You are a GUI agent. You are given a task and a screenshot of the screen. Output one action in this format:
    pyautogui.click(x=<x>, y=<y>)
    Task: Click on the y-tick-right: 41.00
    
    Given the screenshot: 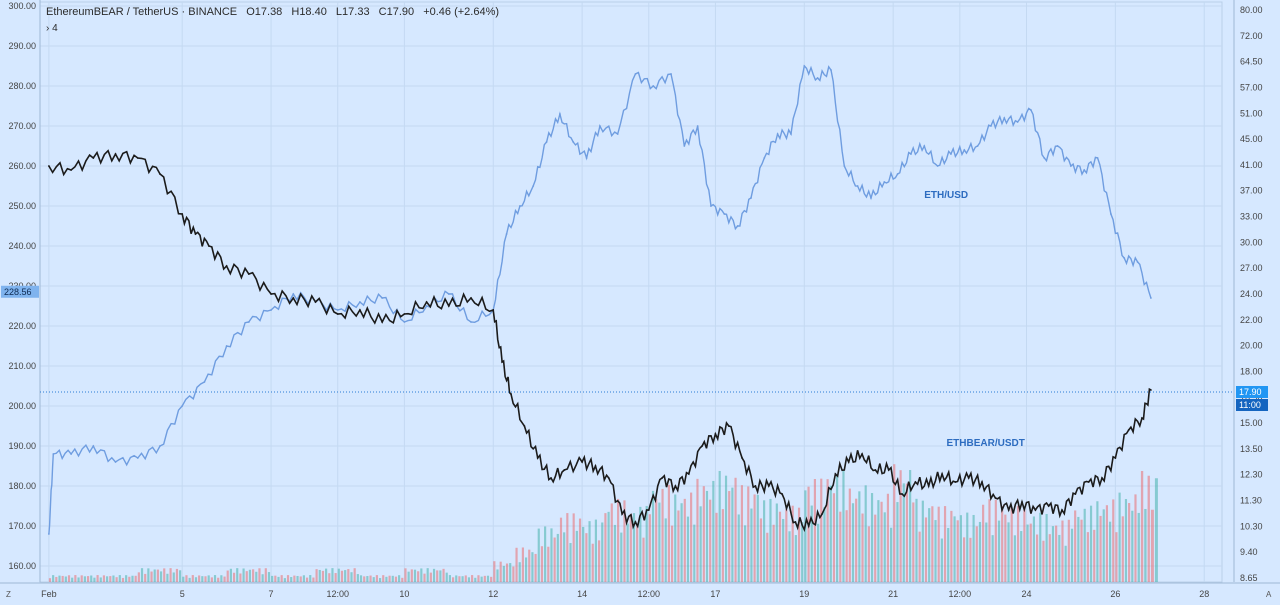 What is the action you would take?
    pyautogui.click(x=1251, y=165)
    